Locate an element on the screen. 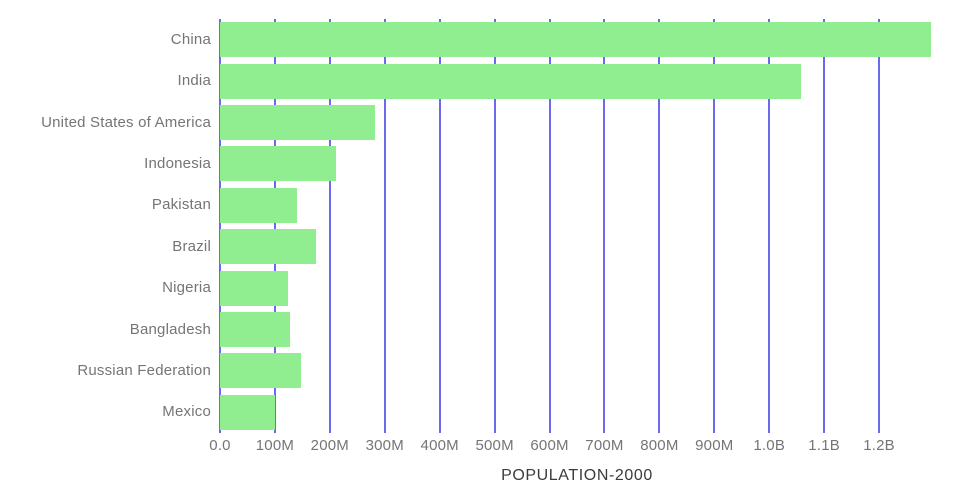 This screenshot has width=960, height=500. bar-india is located at coordinates (510, 81).